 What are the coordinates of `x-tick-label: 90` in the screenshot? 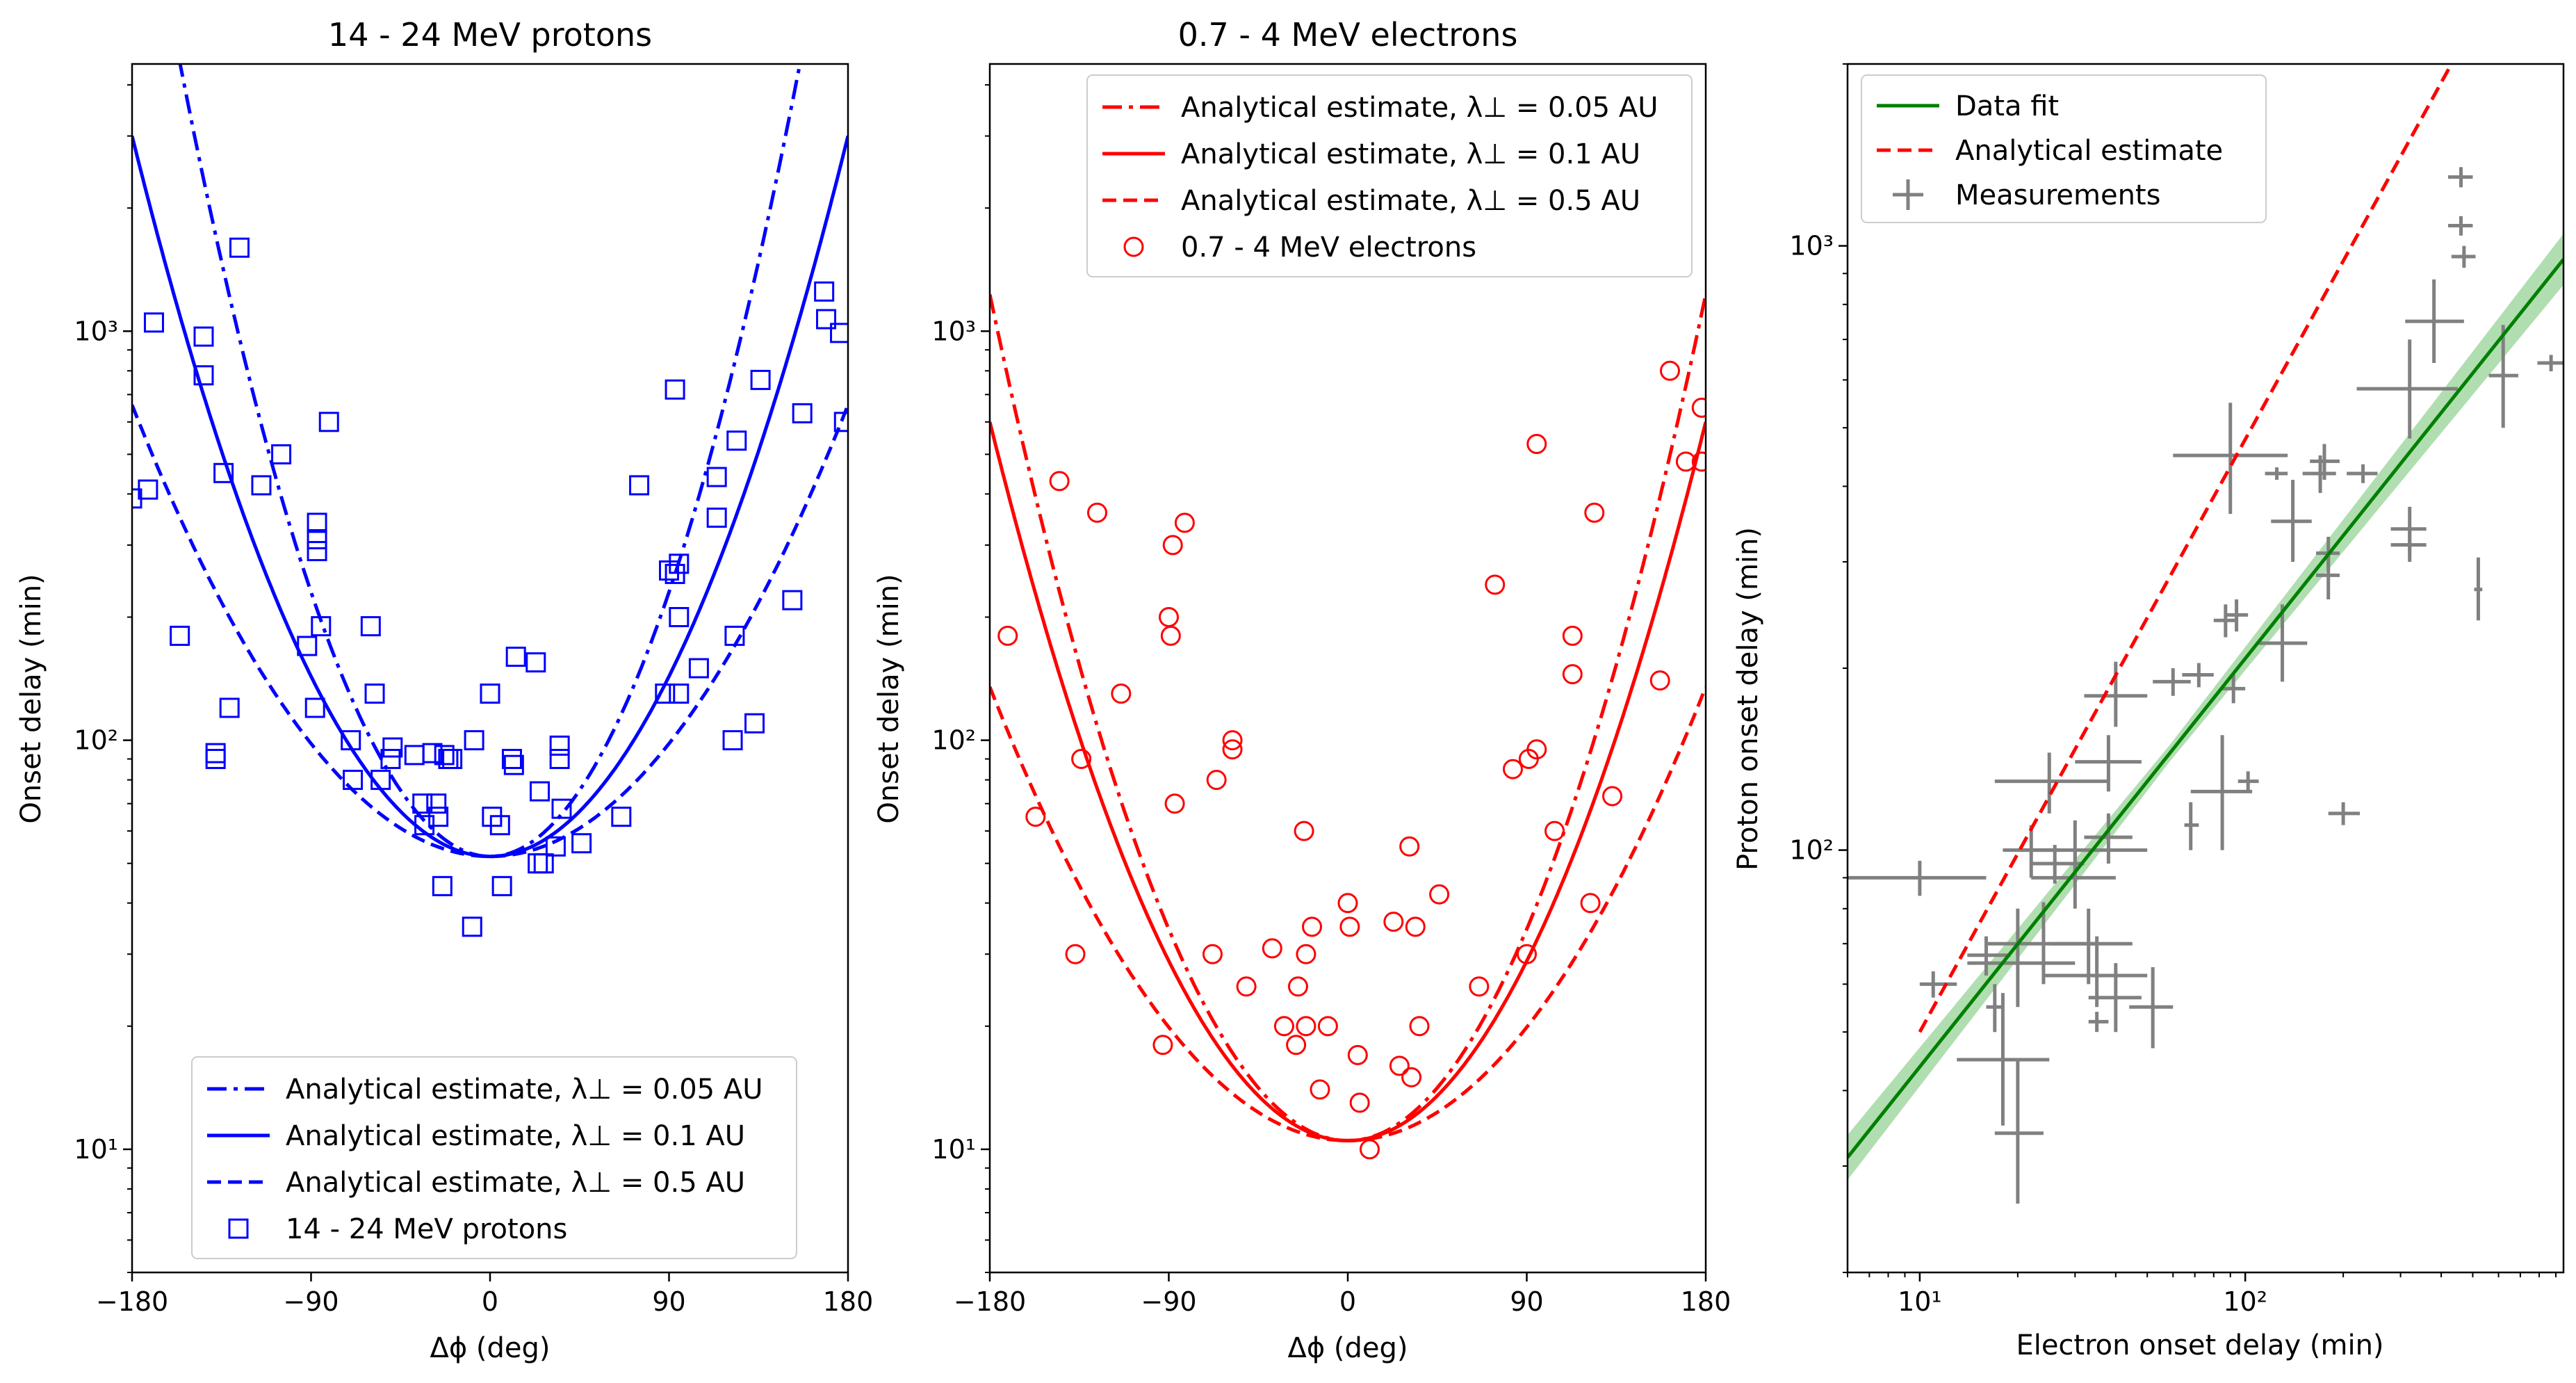 It's located at (1526, 1301).